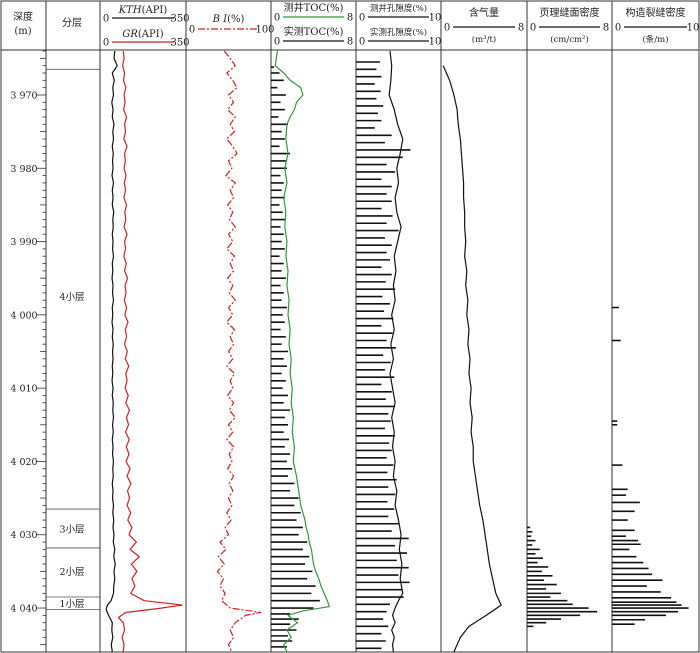 The width and height of the screenshot is (700, 653). Describe the element at coordinates (302, 351) in the screenshot. I see `toc-curve-测井TOC` at that location.